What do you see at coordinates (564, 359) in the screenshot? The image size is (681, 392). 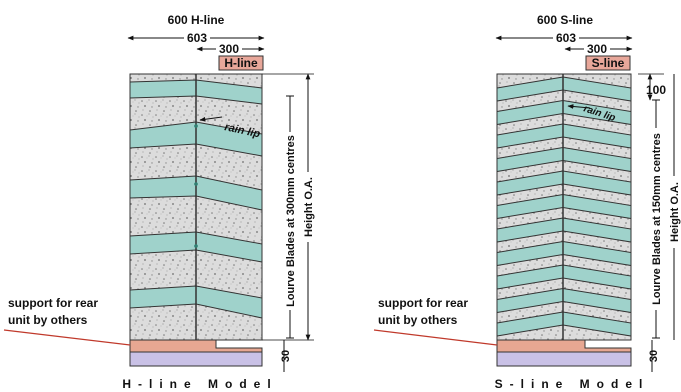 I see `s-floor-slab` at bounding box center [564, 359].